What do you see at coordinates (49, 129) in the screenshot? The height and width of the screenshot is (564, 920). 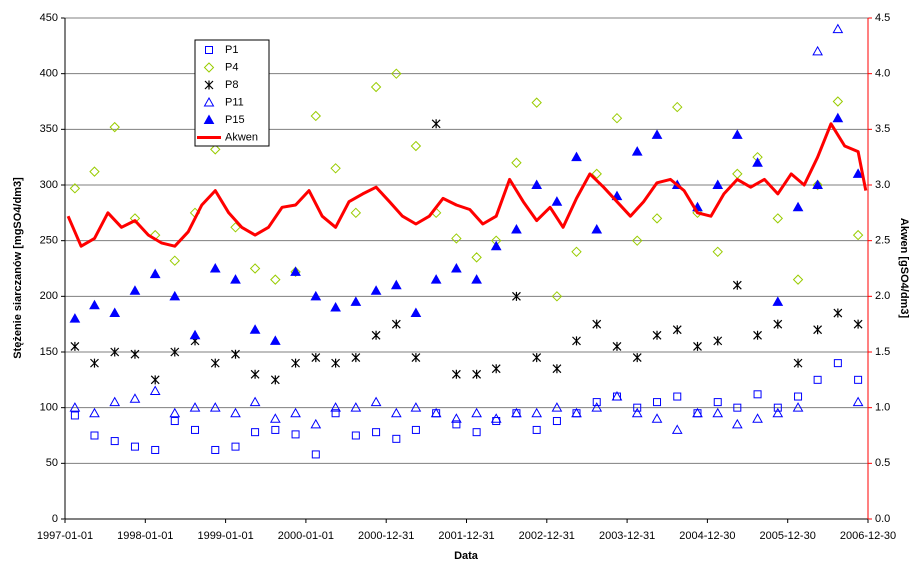 I see `y-tick-label: 350` at bounding box center [49, 129].